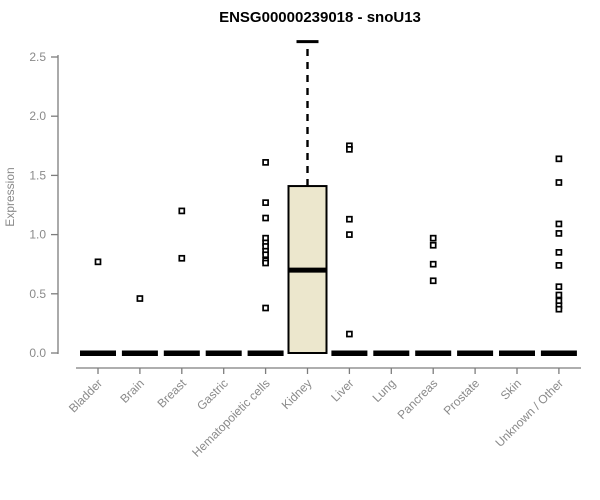 This screenshot has height=500, width=600. What do you see at coordinates (342, 390) in the screenshot?
I see `x-tick-label: Liver` at bounding box center [342, 390].